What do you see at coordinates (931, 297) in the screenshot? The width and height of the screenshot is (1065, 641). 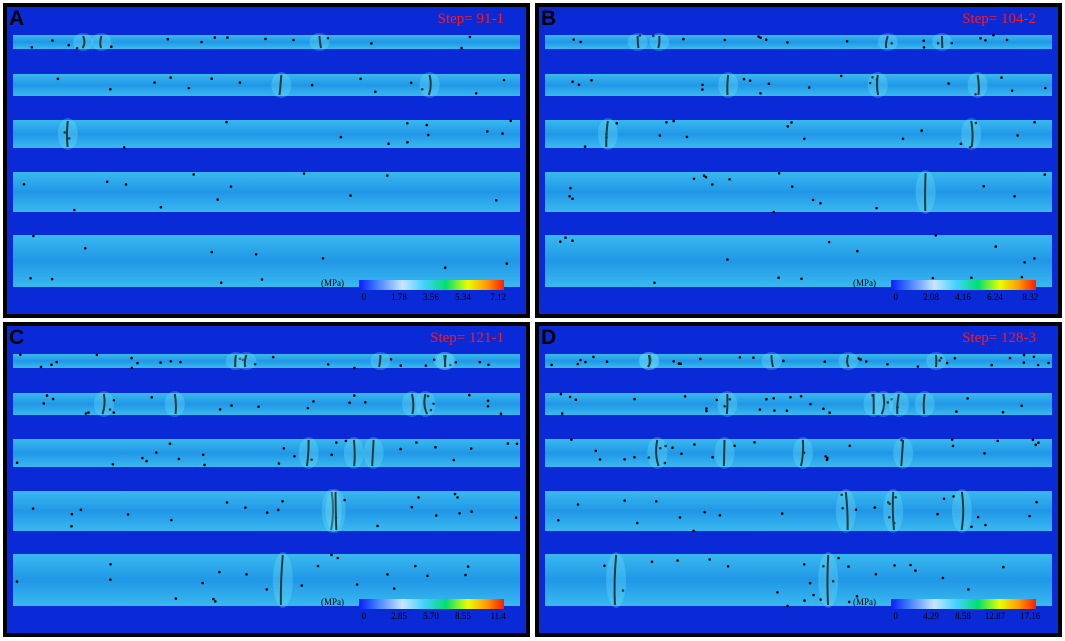 I see `tick-b-1: 2.08` at bounding box center [931, 297].